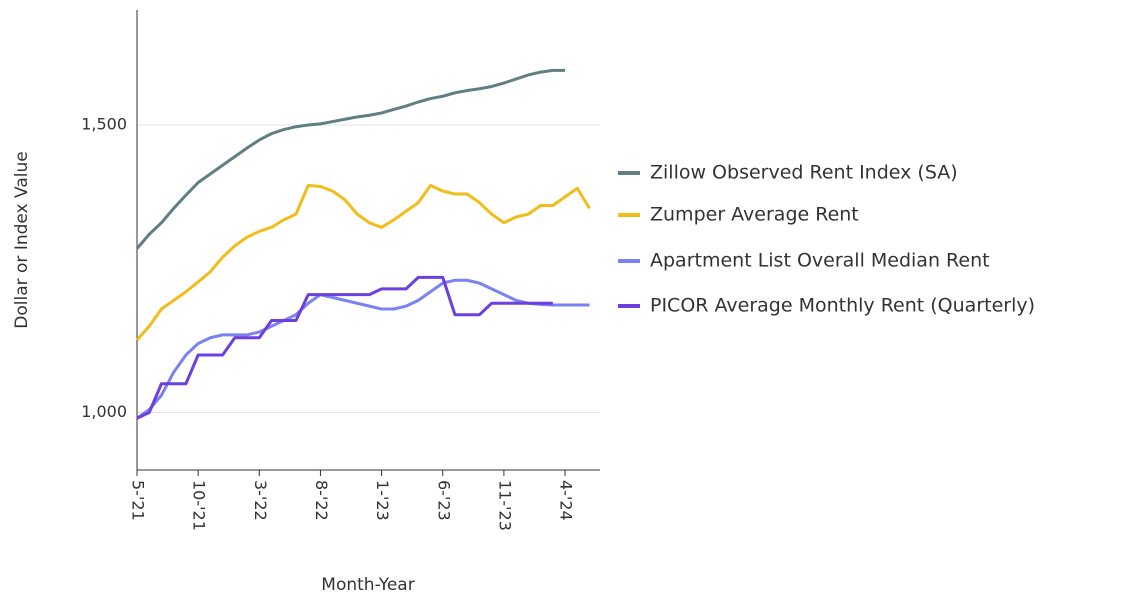  I want to click on x-tick-label: 8-'22, so click(321, 500).